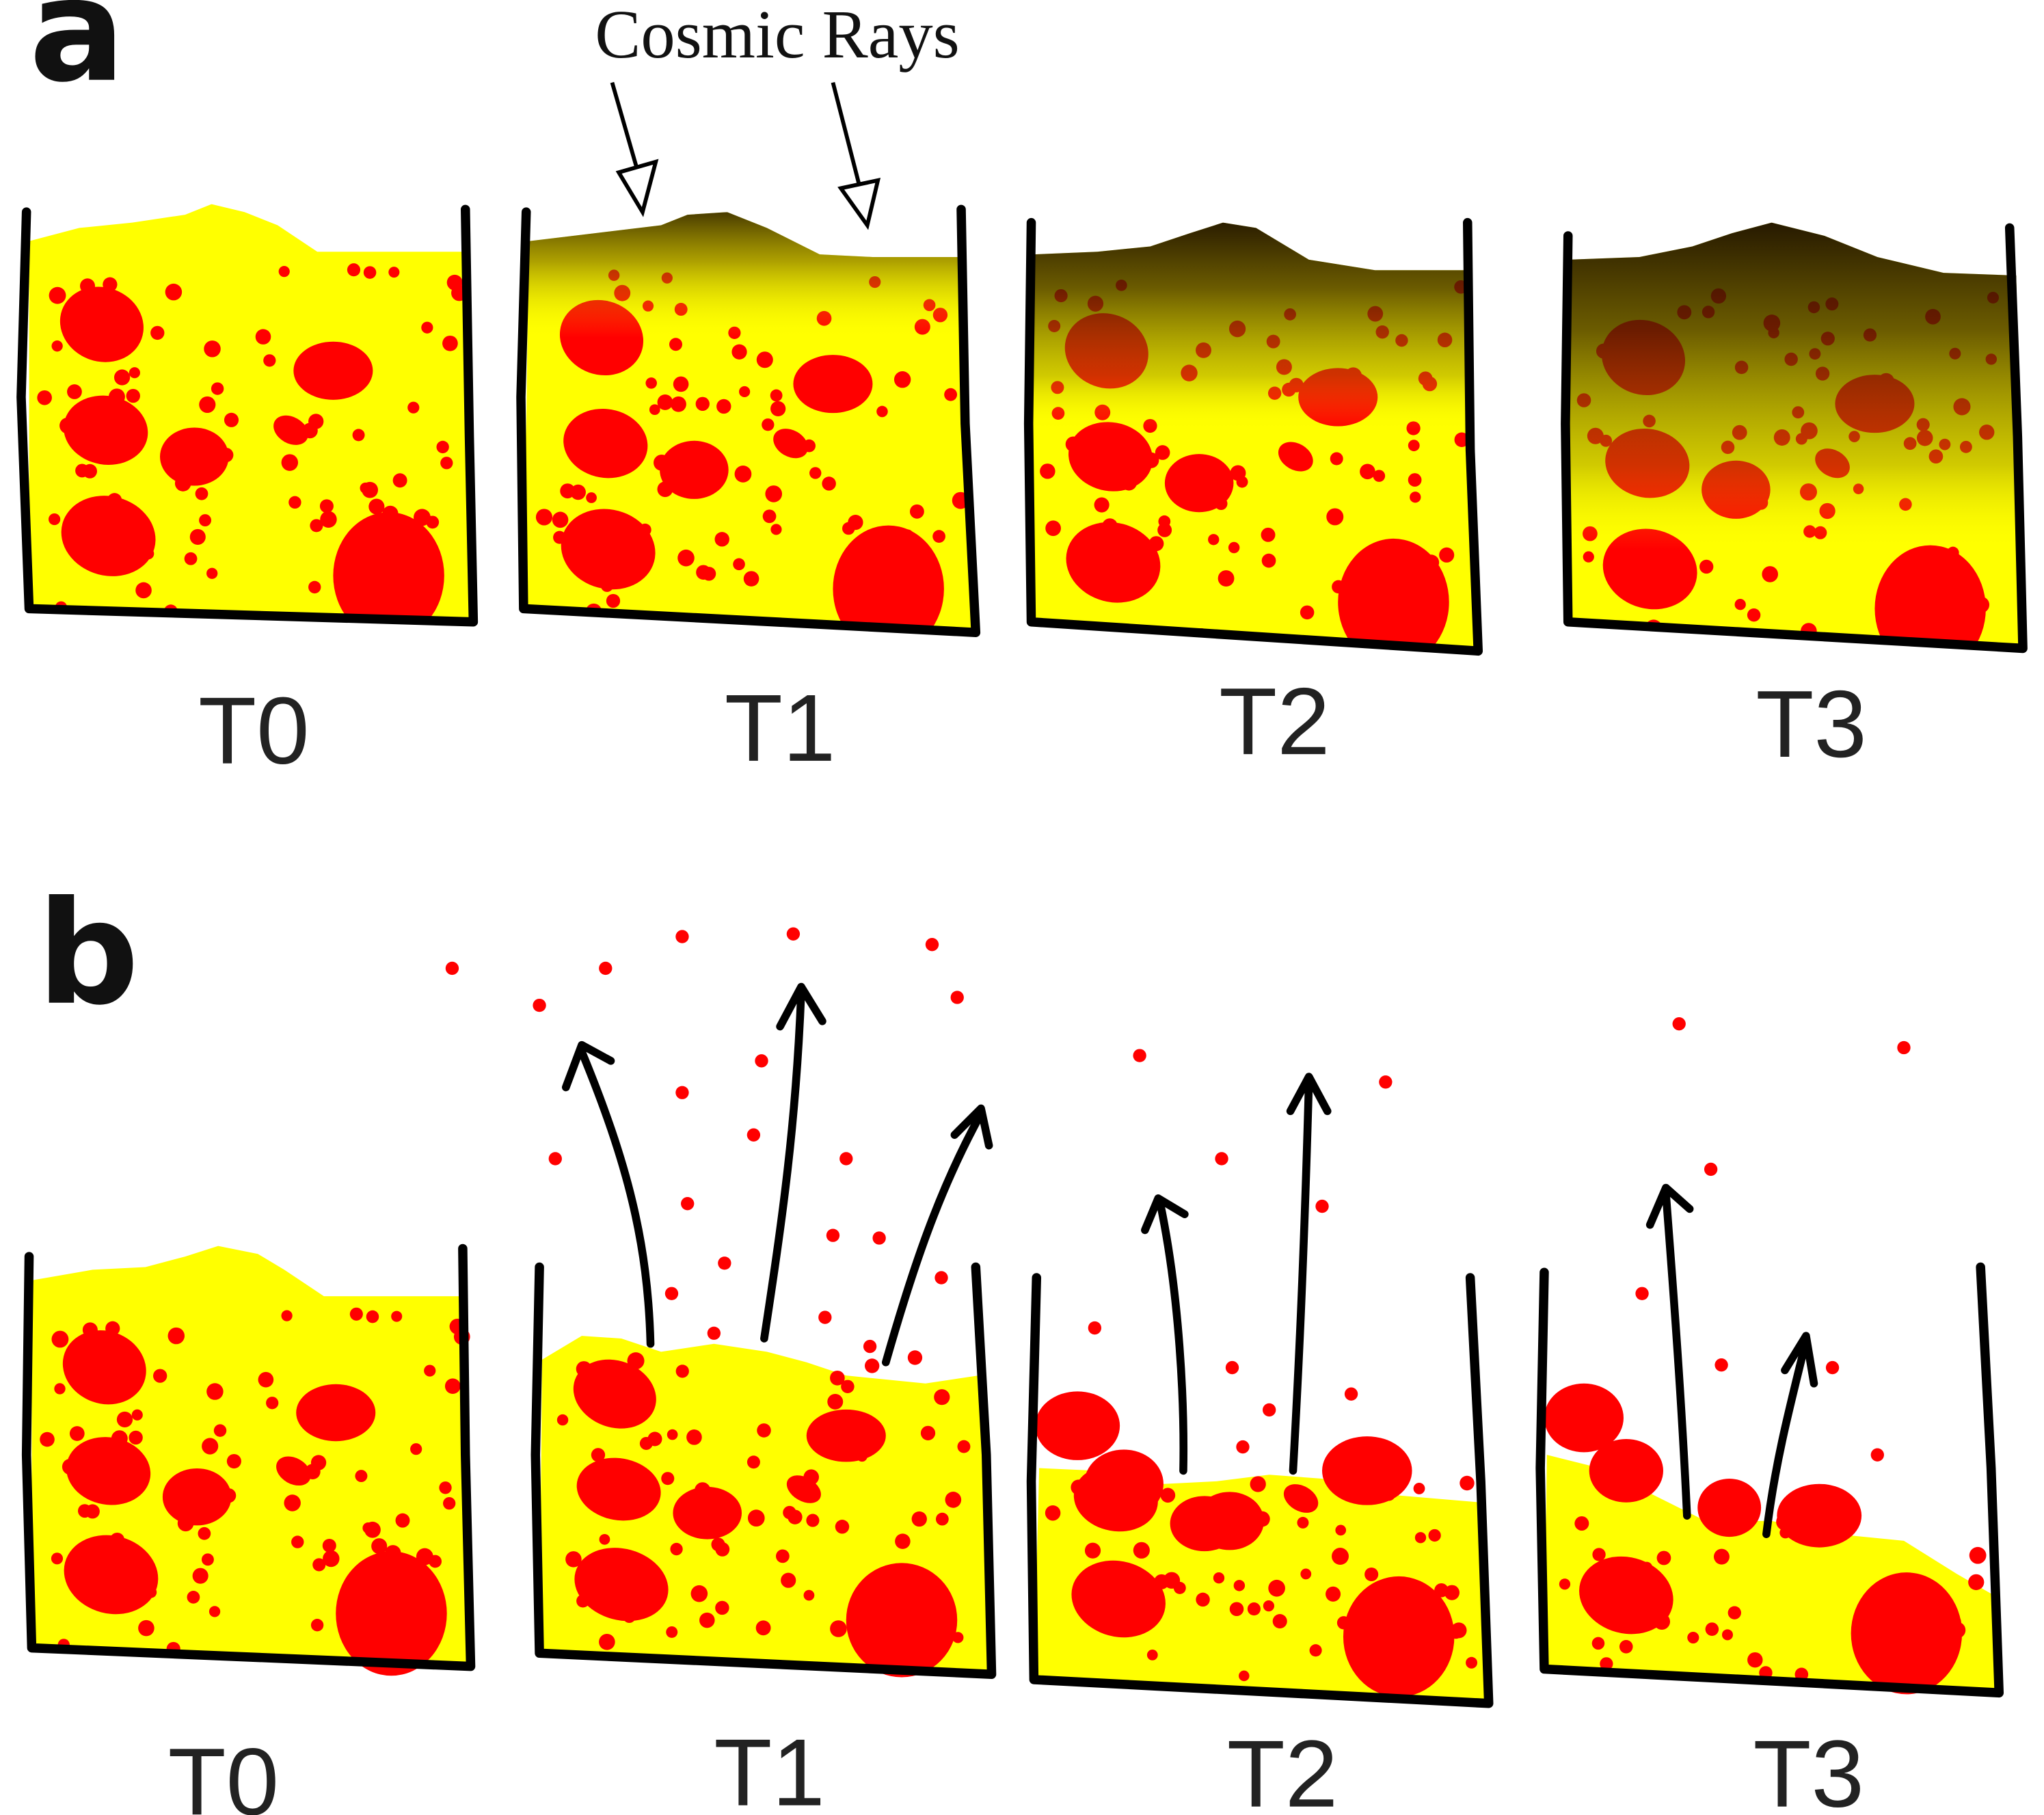 Image resolution: width=2044 pixels, height=1815 pixels. What do you see at coordinates (770, 1767) in the screenshot?
I see `label-b-t1: T1` at bounding box center [770, 1767].